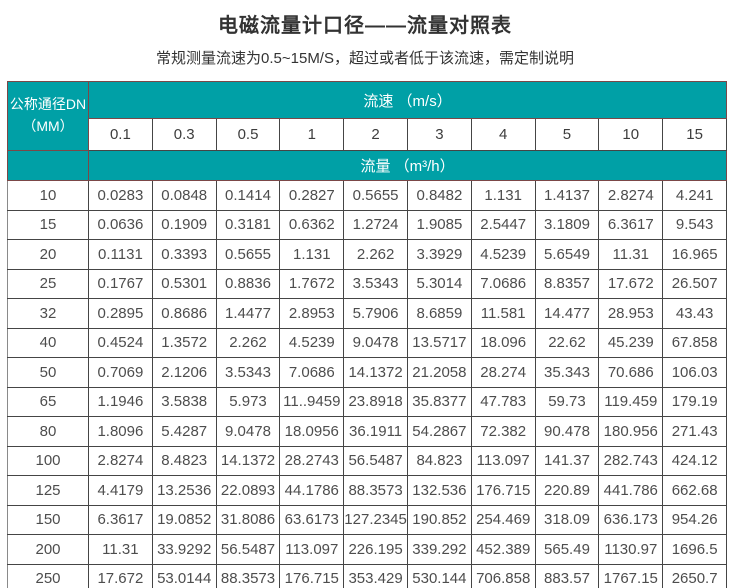  What do you see at coordinates (439, 519) in the screenshot?
I see `flow-value-cell: 190.852` at bounding box center [439, 519].